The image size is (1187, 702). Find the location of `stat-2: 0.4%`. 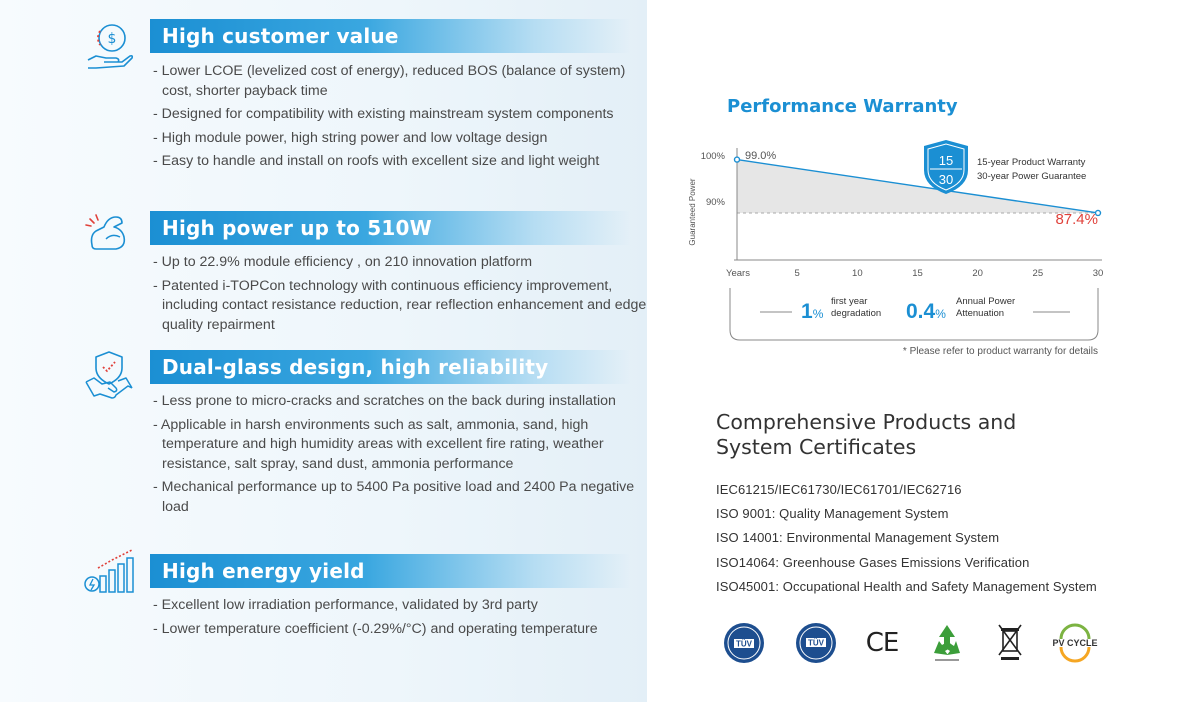

stat-2: 0.4% is located at coordinates (926, 311).